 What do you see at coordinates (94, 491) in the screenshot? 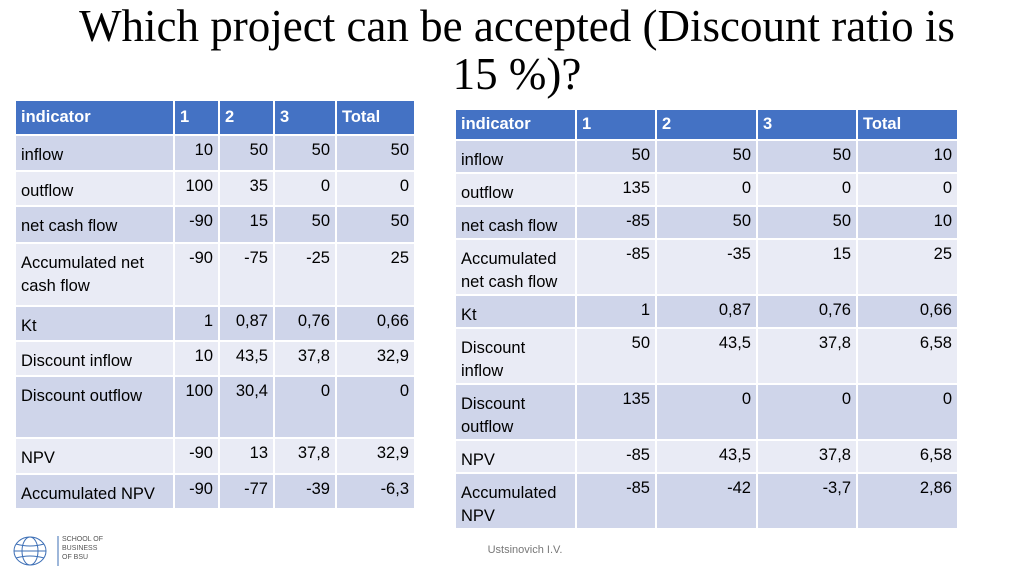
I see `row-label: Accumulated NPV` at bounding box center [94, 491].